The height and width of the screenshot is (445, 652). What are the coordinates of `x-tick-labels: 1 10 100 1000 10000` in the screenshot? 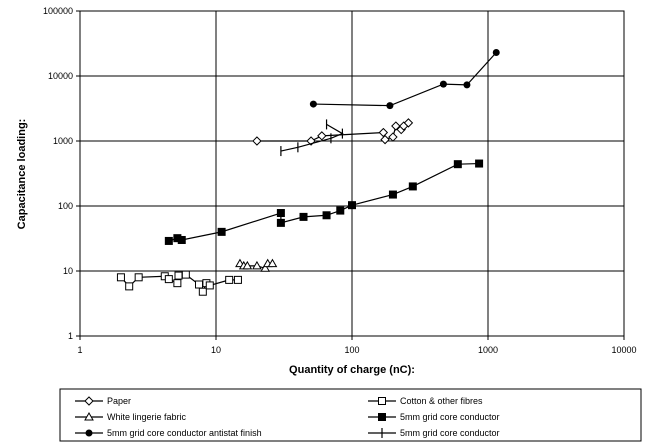 It's located at (356, 350).